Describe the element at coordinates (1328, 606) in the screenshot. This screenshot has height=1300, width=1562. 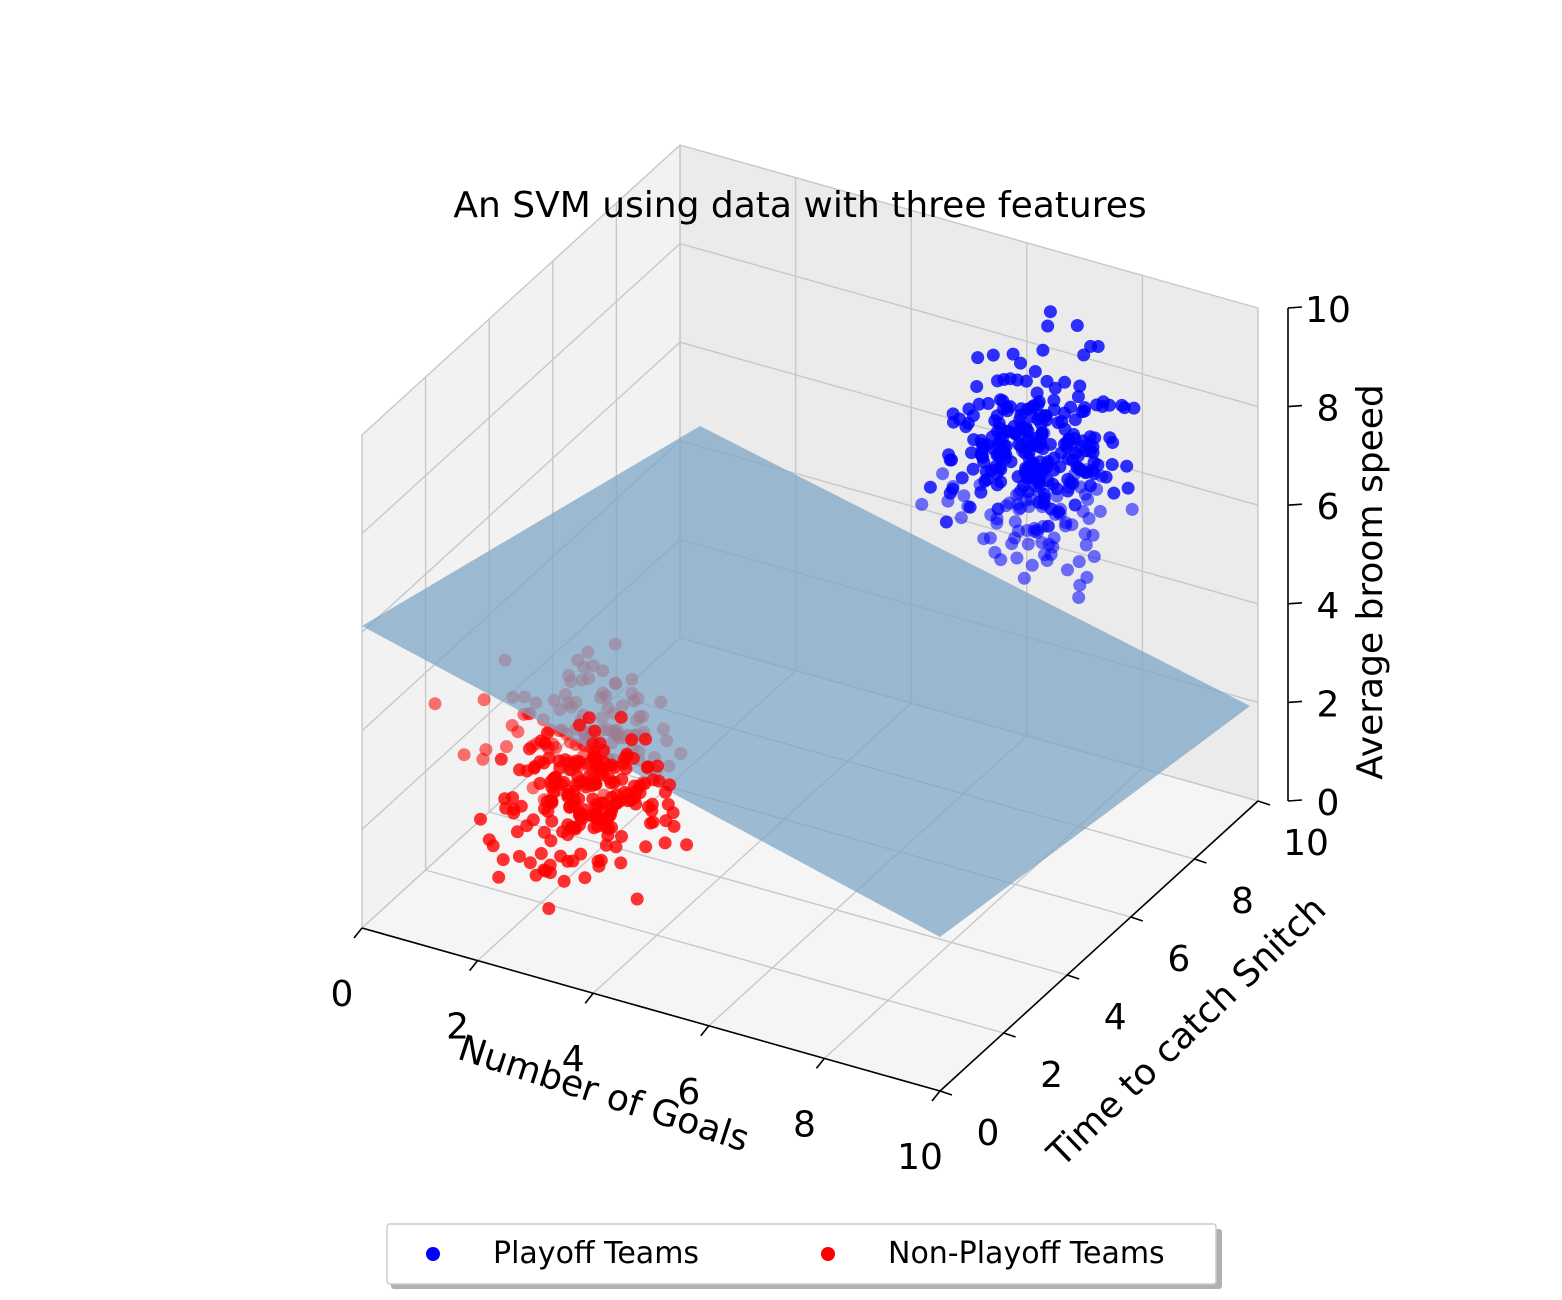
I see `z-tick-label: 4` at that location.